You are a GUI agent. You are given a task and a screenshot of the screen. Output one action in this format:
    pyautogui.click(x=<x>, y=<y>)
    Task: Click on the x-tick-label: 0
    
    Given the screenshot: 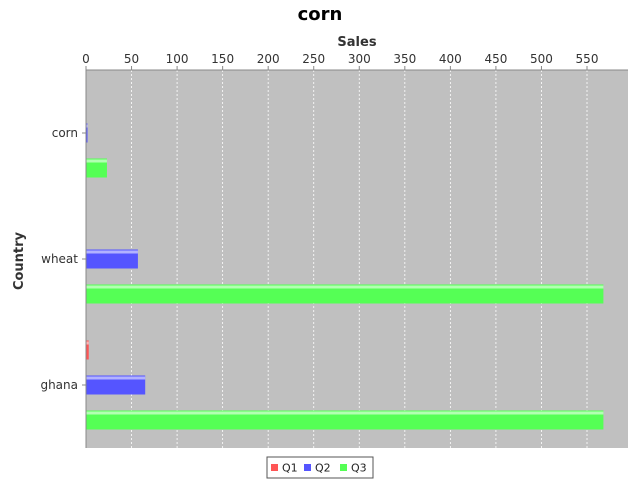 What is the action you would take?
    pyautogui.click(x=86, y=59)
    